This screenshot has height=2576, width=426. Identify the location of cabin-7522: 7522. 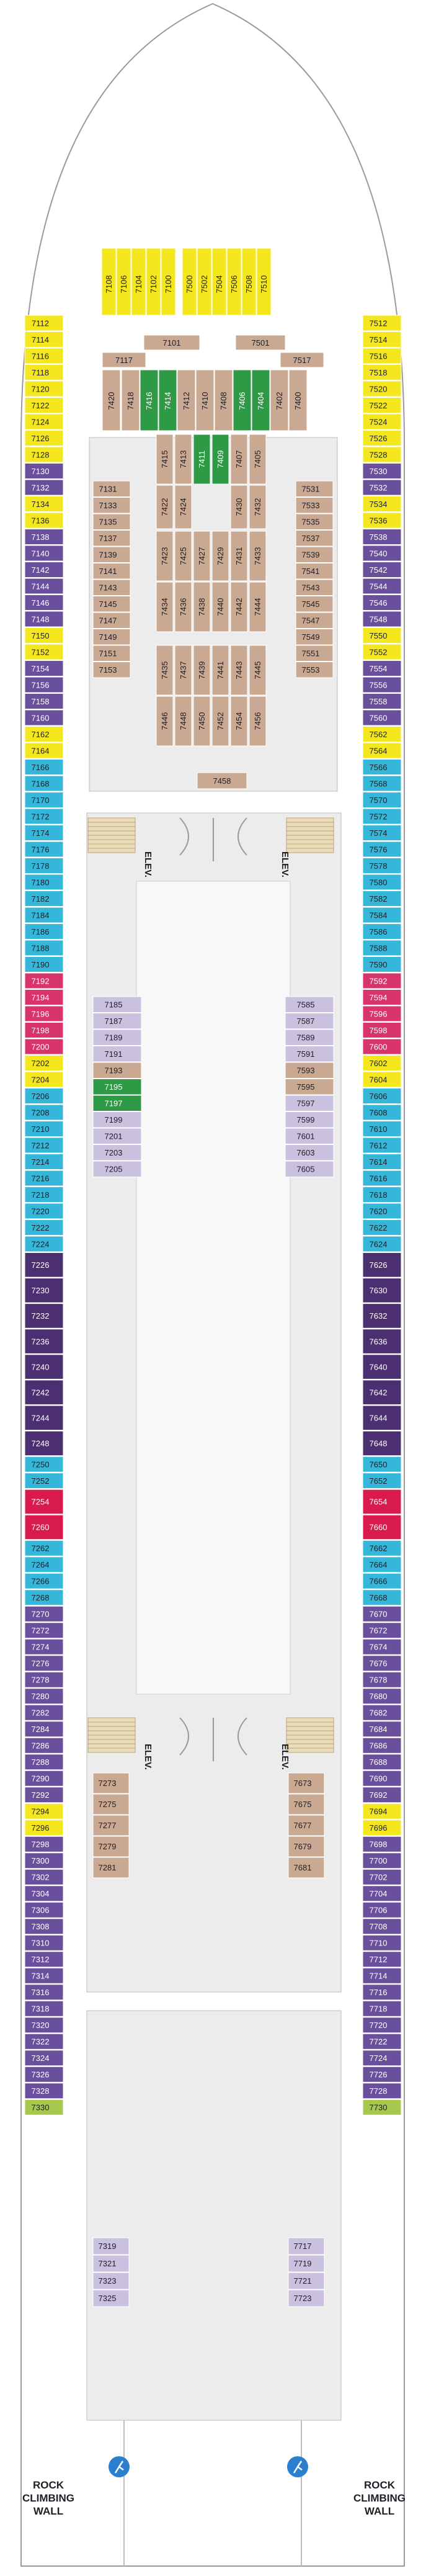
(382, 405).